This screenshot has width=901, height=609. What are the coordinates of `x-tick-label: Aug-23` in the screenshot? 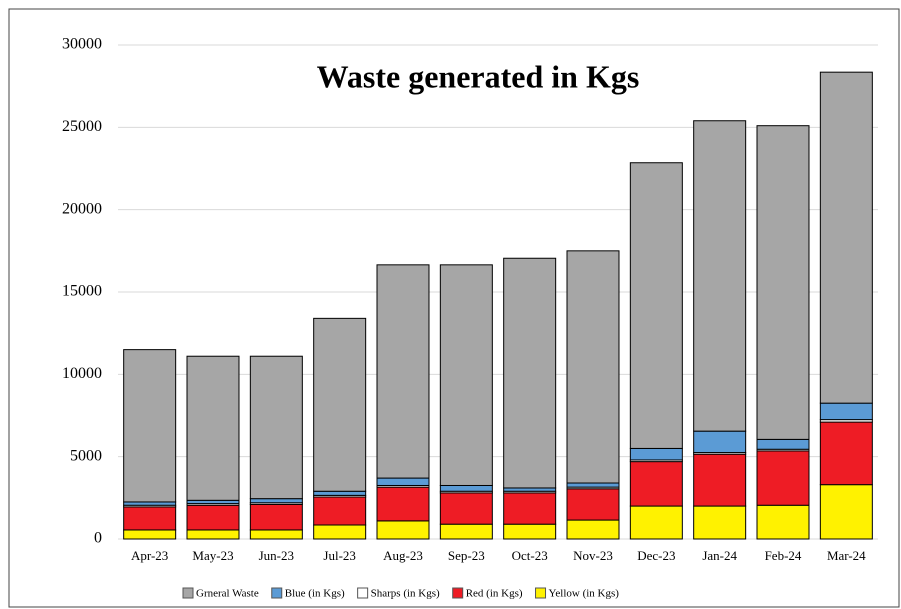 It's located at (403, 555).